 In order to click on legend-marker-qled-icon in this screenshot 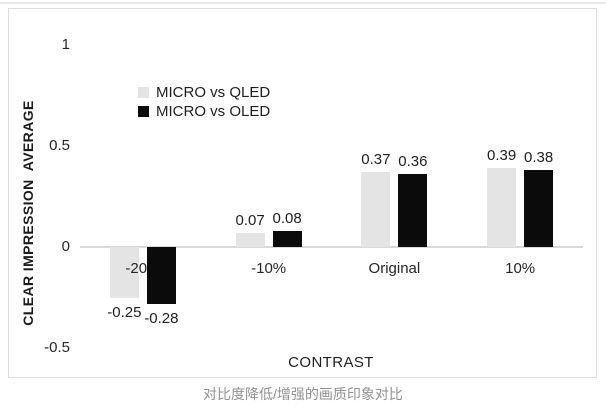, I will do `click(143, 92)`.